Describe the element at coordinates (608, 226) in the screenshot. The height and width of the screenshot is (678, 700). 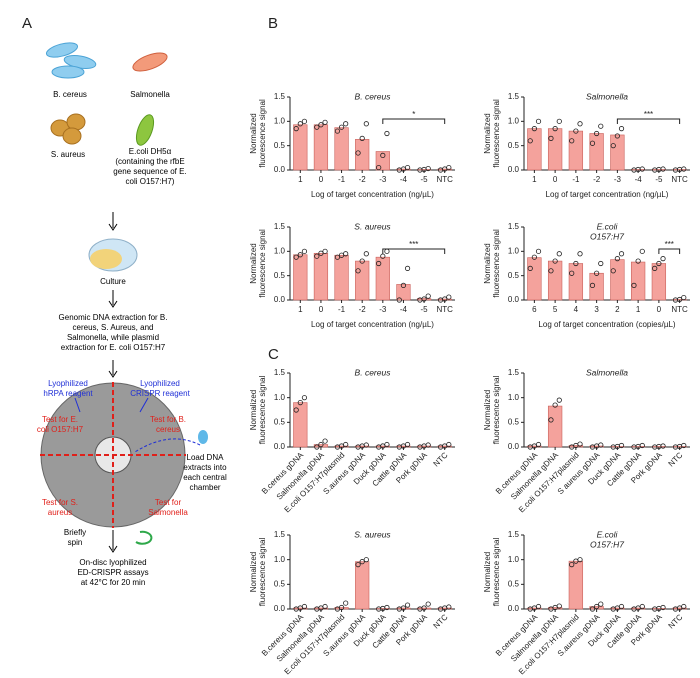
I see `chart-title: E.coli` at that location.